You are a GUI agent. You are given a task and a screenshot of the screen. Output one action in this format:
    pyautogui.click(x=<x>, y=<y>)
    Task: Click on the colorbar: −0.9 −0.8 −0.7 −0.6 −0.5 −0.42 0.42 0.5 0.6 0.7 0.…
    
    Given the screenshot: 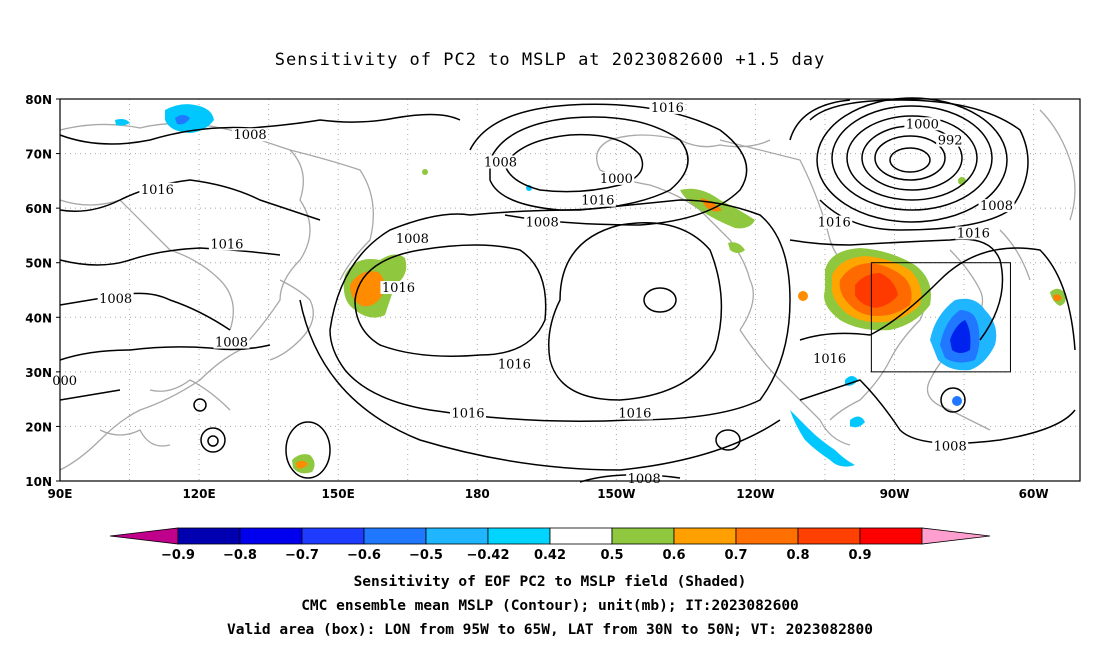 What is the action you would take?
    pyautogui.click(x=550, y=545)
    